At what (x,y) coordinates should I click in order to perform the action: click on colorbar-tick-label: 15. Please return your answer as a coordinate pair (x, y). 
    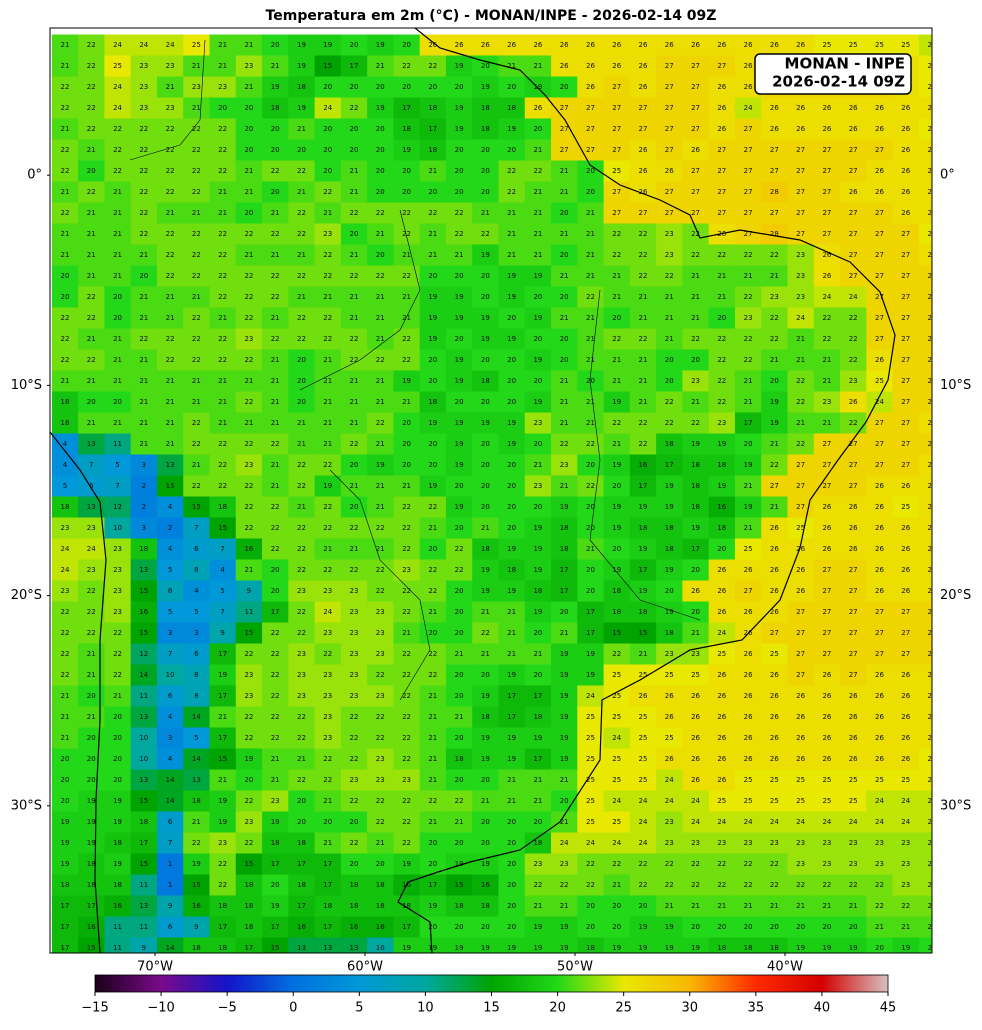
    Looking at the image, I should click on (491, 1008).